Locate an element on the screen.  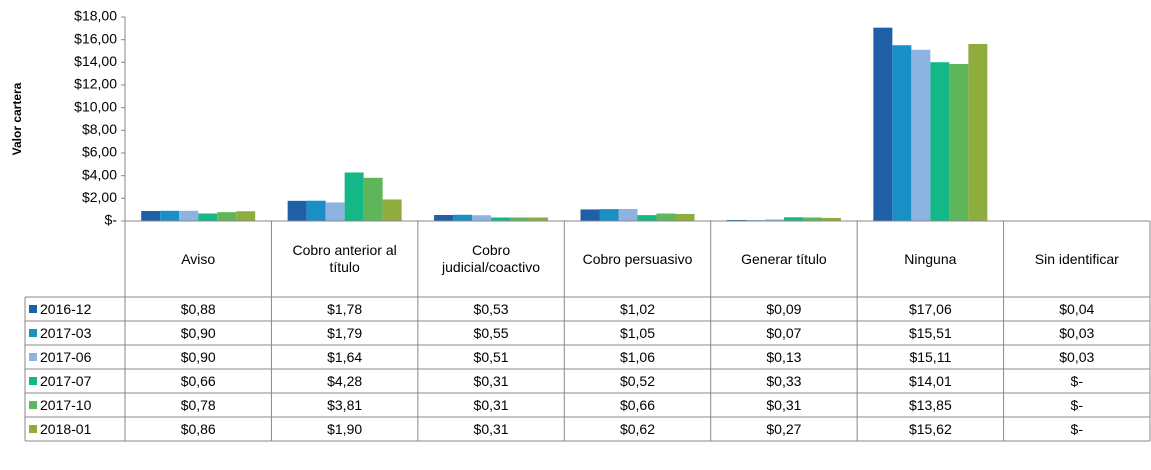
legend-entry: 2017-06 is located at coordinates (75, 357).